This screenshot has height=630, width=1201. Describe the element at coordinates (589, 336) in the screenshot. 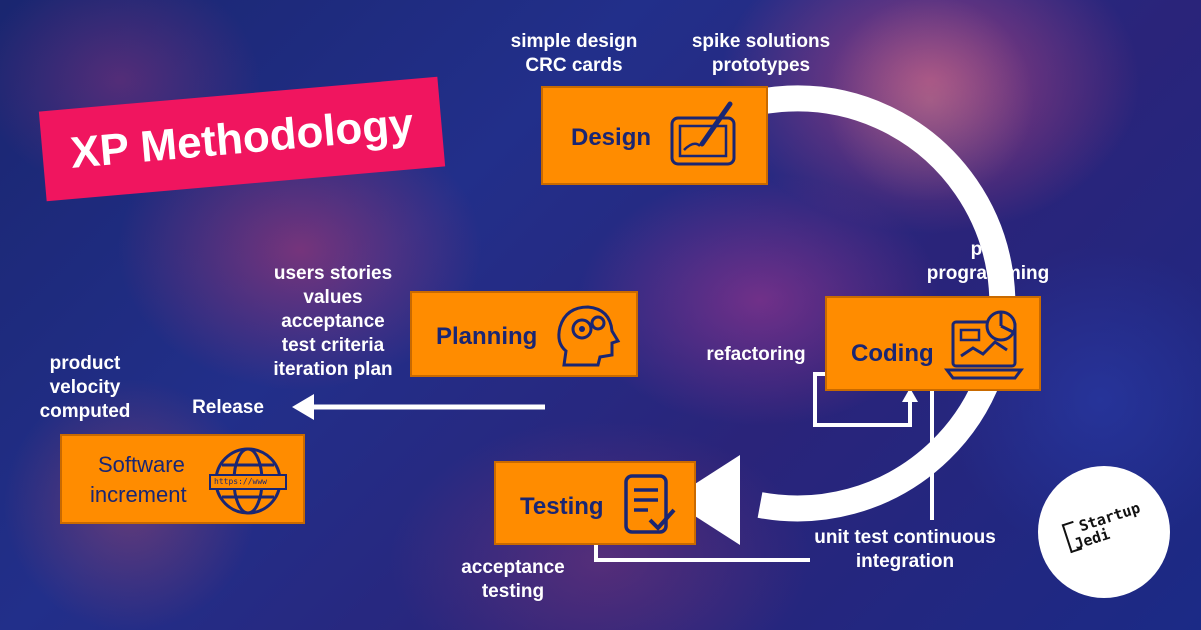

I see `head-gears-icon` at that location.